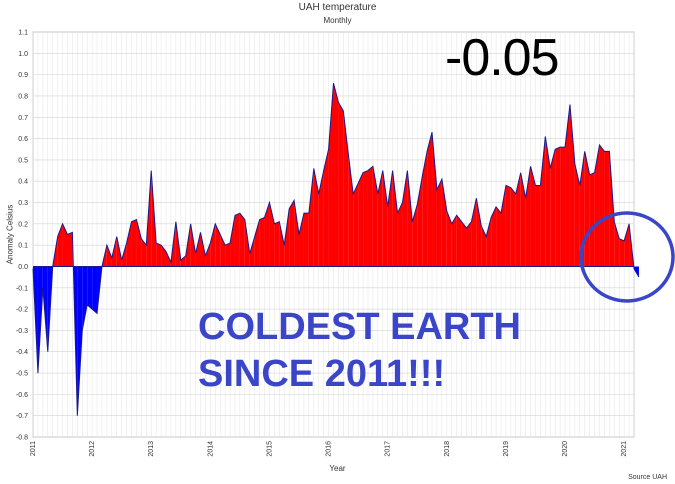 The width and height of the screenshot is (675, 484). Describe the element at coordinates (33, 448) in the screenshot. I see `x-tick-label: 2011` at that location.